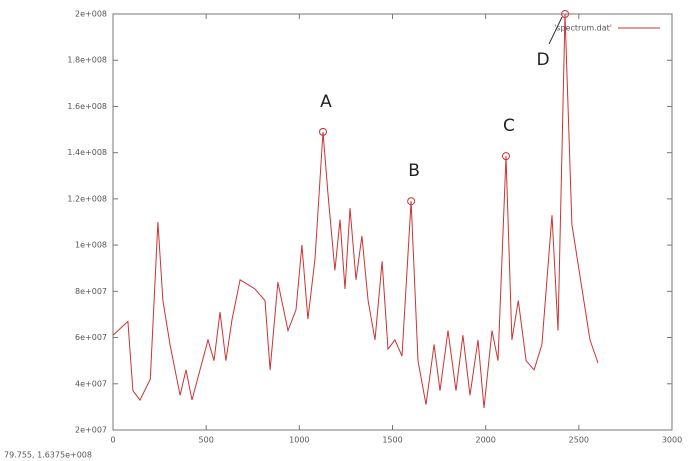 This screenshot has width=697, height=461. What do you see at coordinates (91, 14) in the screenshot?
I see `y-tick-label: 2e+008` at bounding box center [91, 14].